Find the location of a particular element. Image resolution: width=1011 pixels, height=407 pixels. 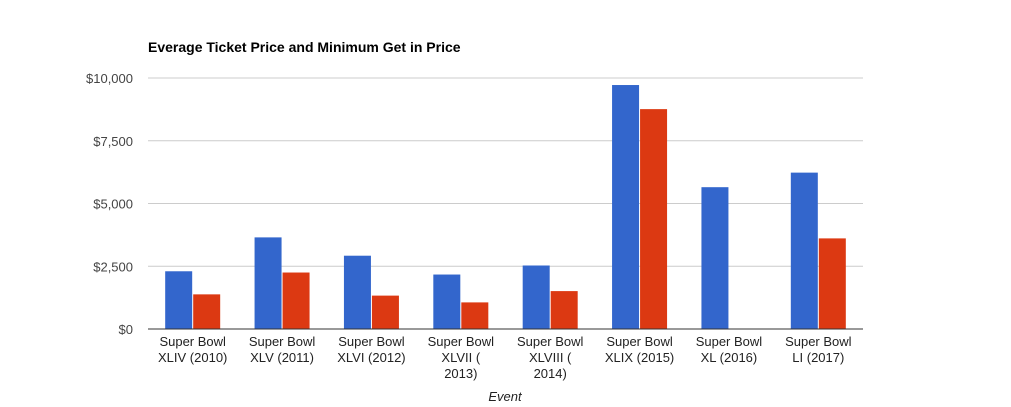

x-tick-label: Super Bowl XL (2016) is located at coordinates (729, 349).